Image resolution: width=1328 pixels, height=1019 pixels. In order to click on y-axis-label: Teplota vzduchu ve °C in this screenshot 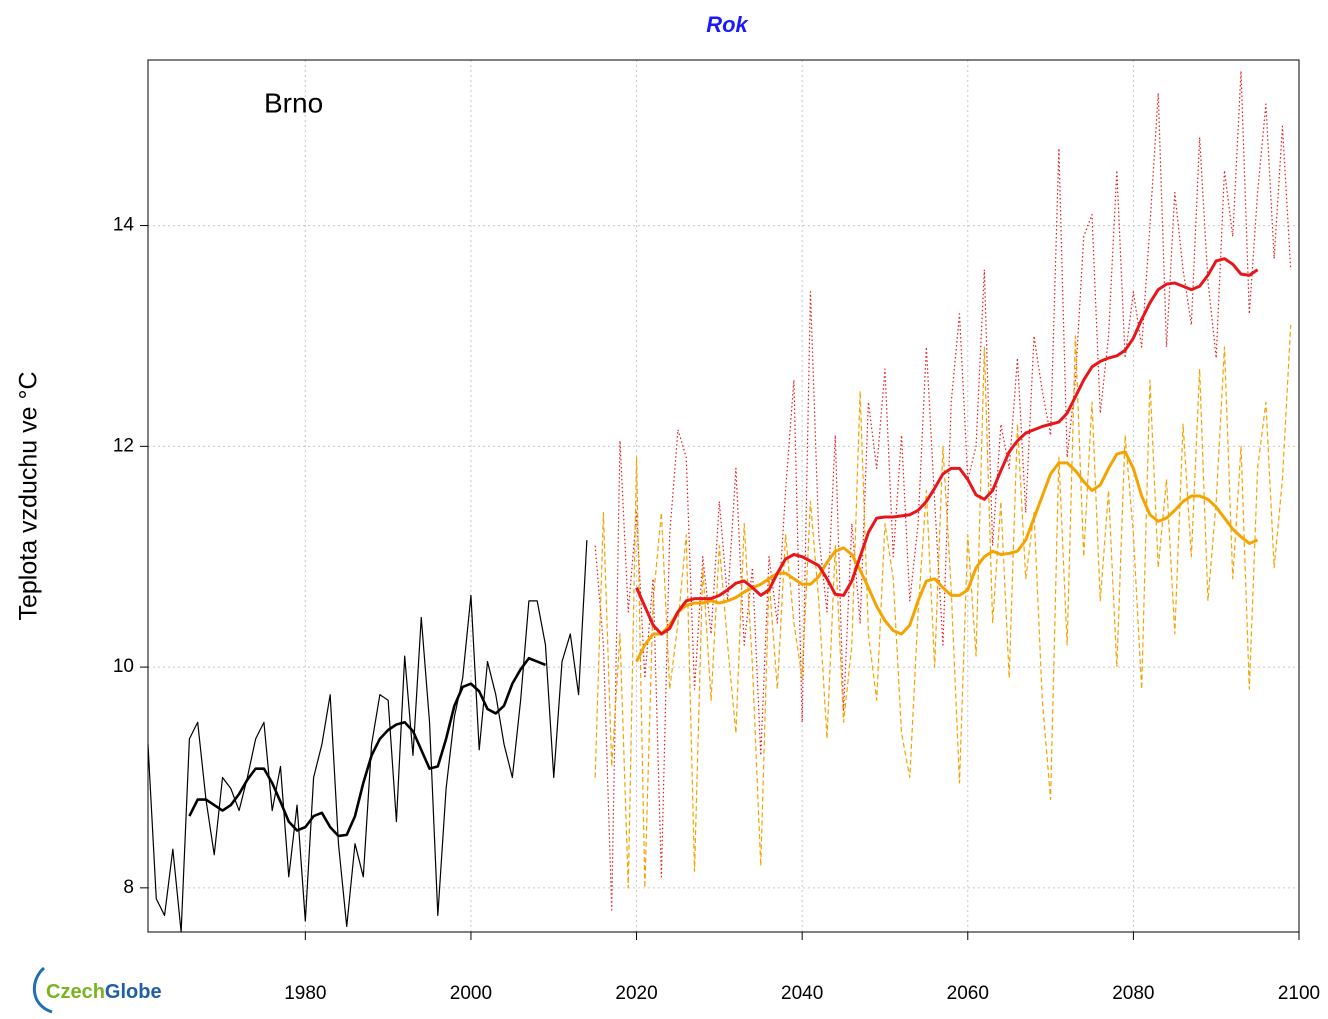, I will do `click(29, 495)`.